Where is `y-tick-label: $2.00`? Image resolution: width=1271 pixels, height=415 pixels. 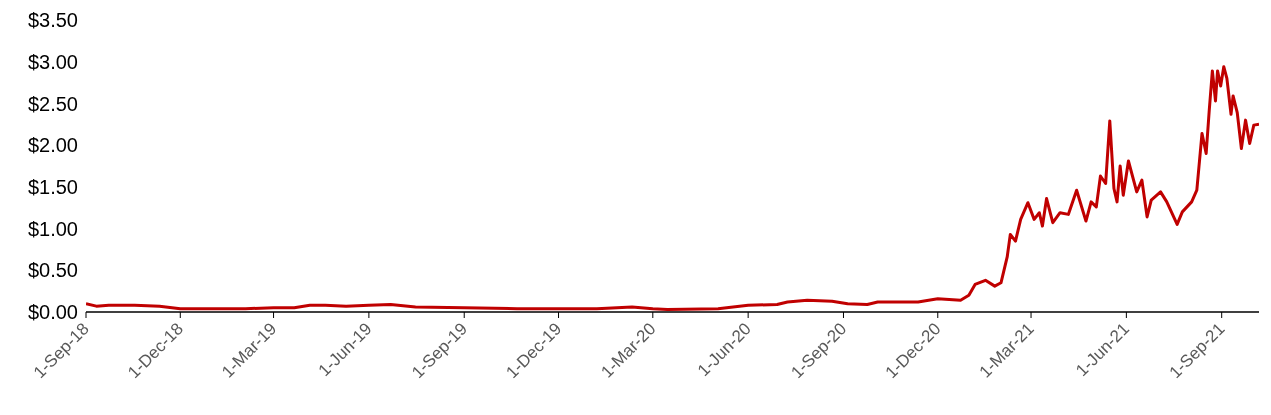 y-tick-label: $2.00 is located at coordinates (52, 145).